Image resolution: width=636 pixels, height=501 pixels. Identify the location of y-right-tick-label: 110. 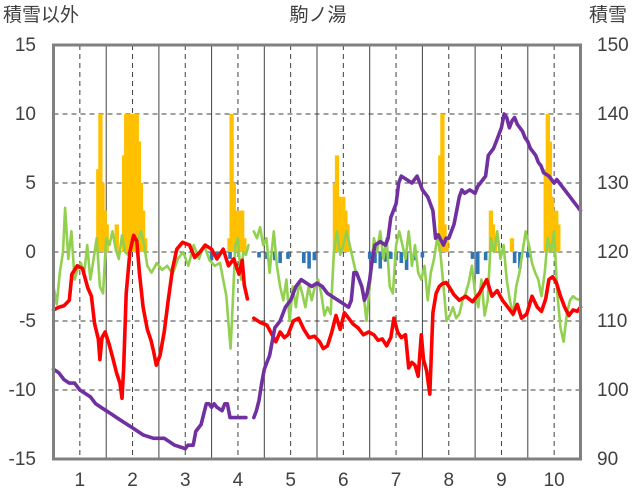
(612, 321).